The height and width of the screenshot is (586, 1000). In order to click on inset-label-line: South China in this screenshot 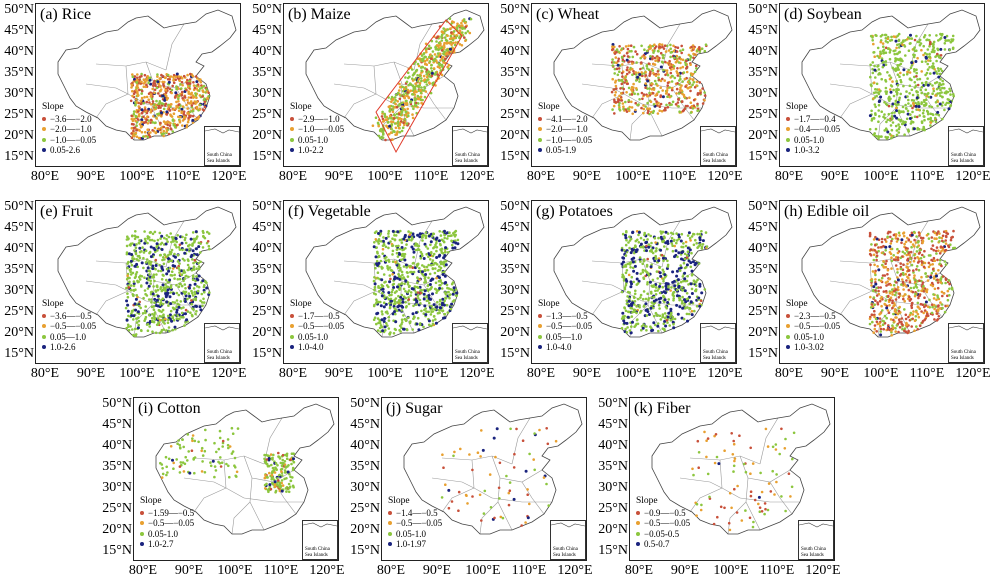, I will do `click(219, 156)`.